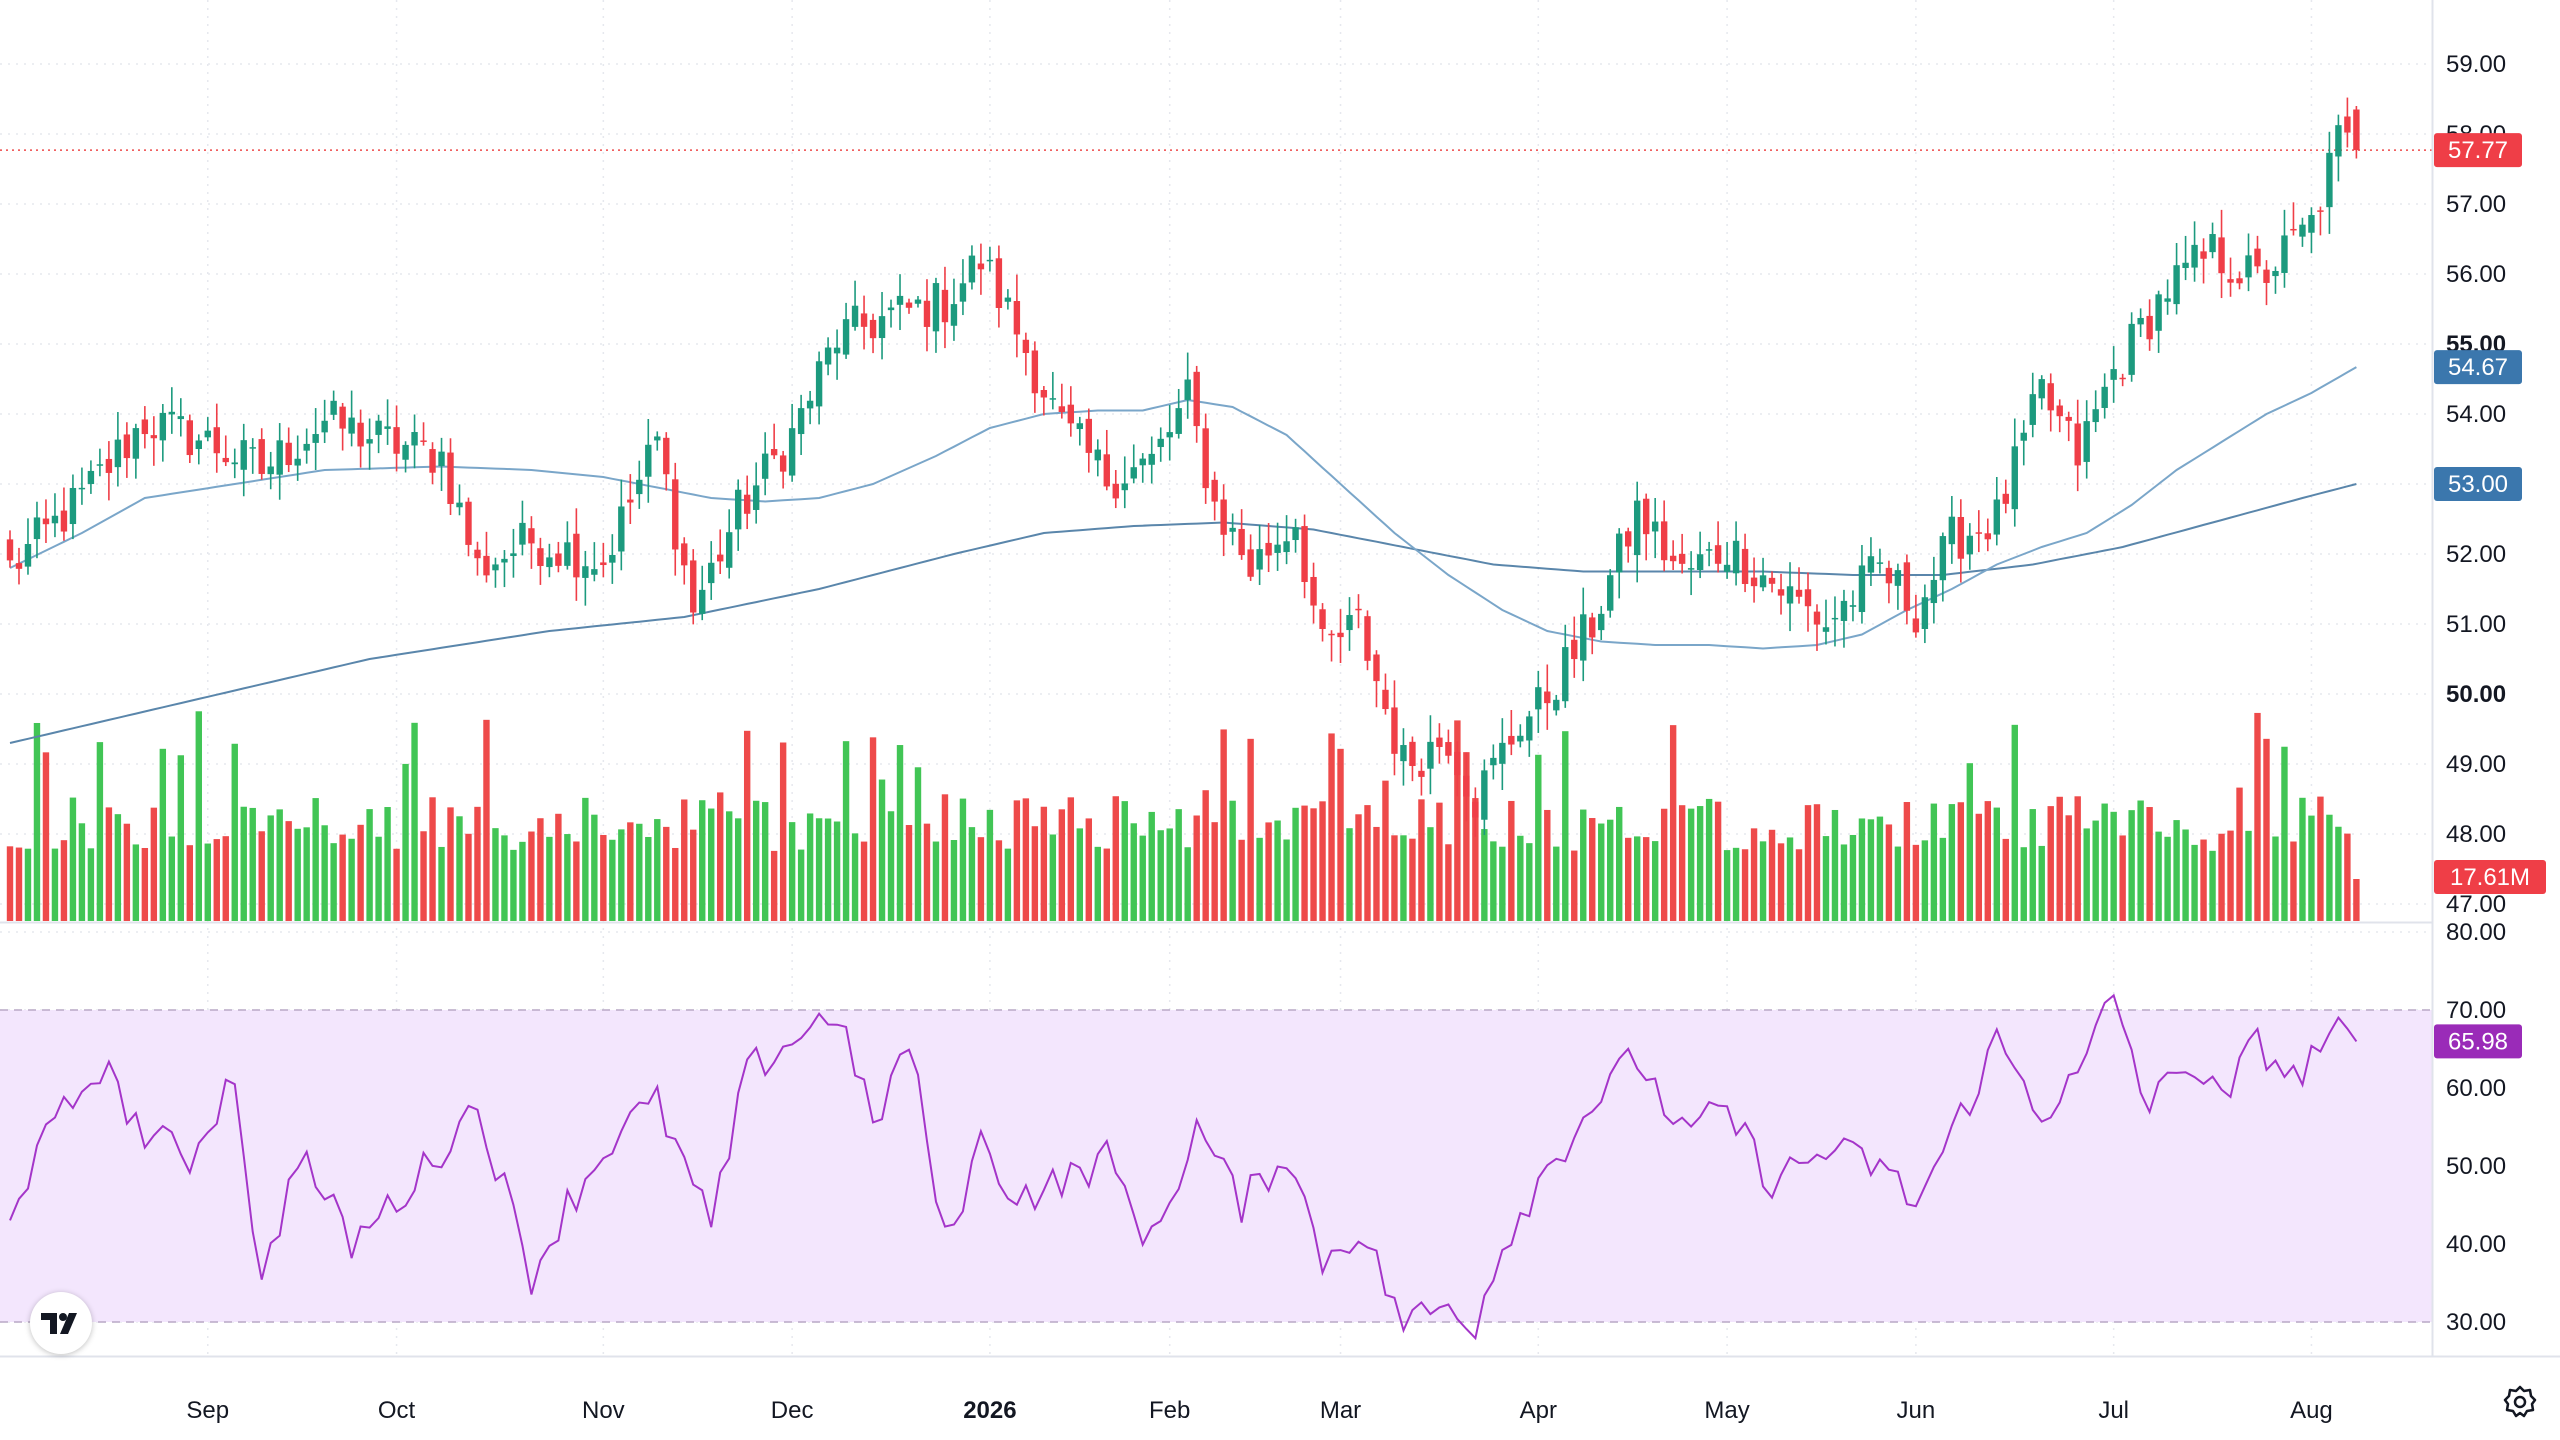 This screenshot has width=2560, height=1440. I want to click on price-tick-label: 57.00, so click(2476, 204).